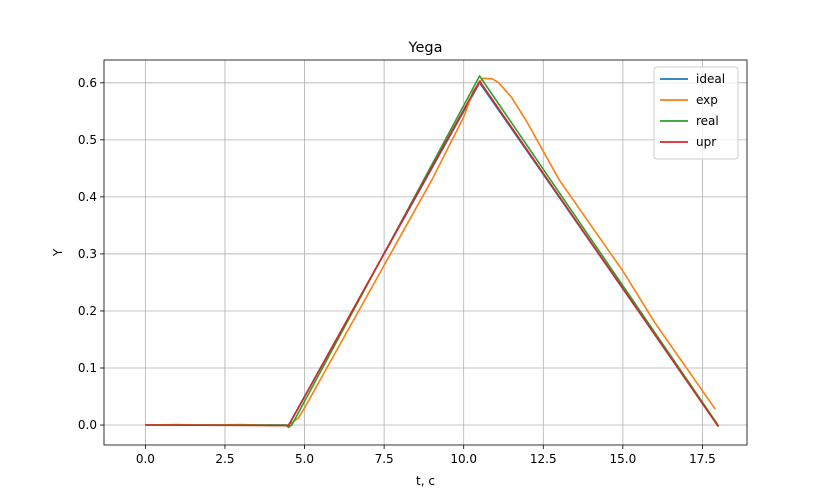 The width and height of the screenshot is (830, 500). I want to click on y-tick-label: 0.4, so click(87, 197).